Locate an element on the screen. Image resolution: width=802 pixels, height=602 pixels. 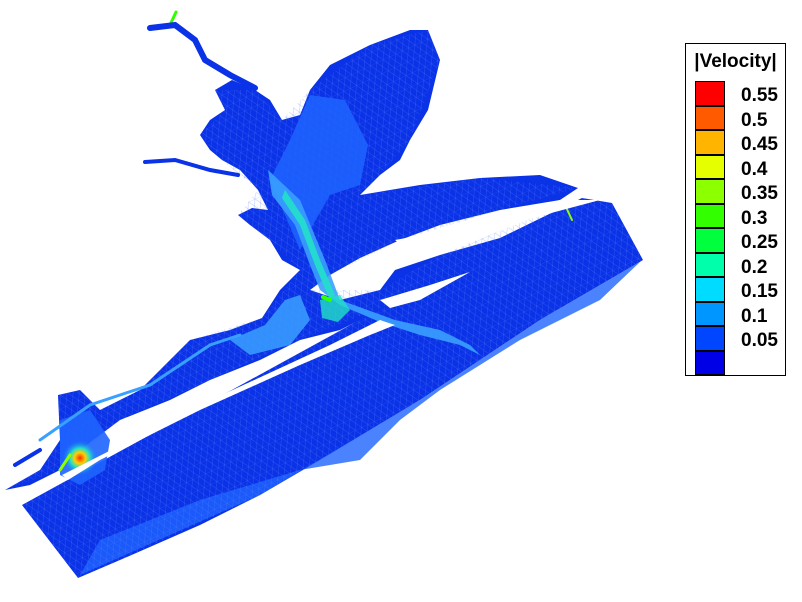
legend-label: 0.2 is located at coordinates (754, 267).